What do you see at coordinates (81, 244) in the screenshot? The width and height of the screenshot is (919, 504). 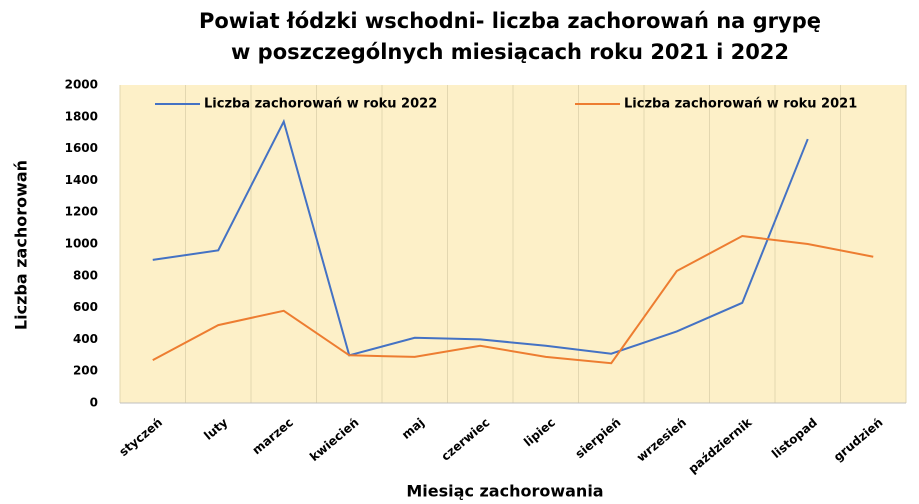 I see `y-tick-label: 1000` at bounding box center [81, 244].